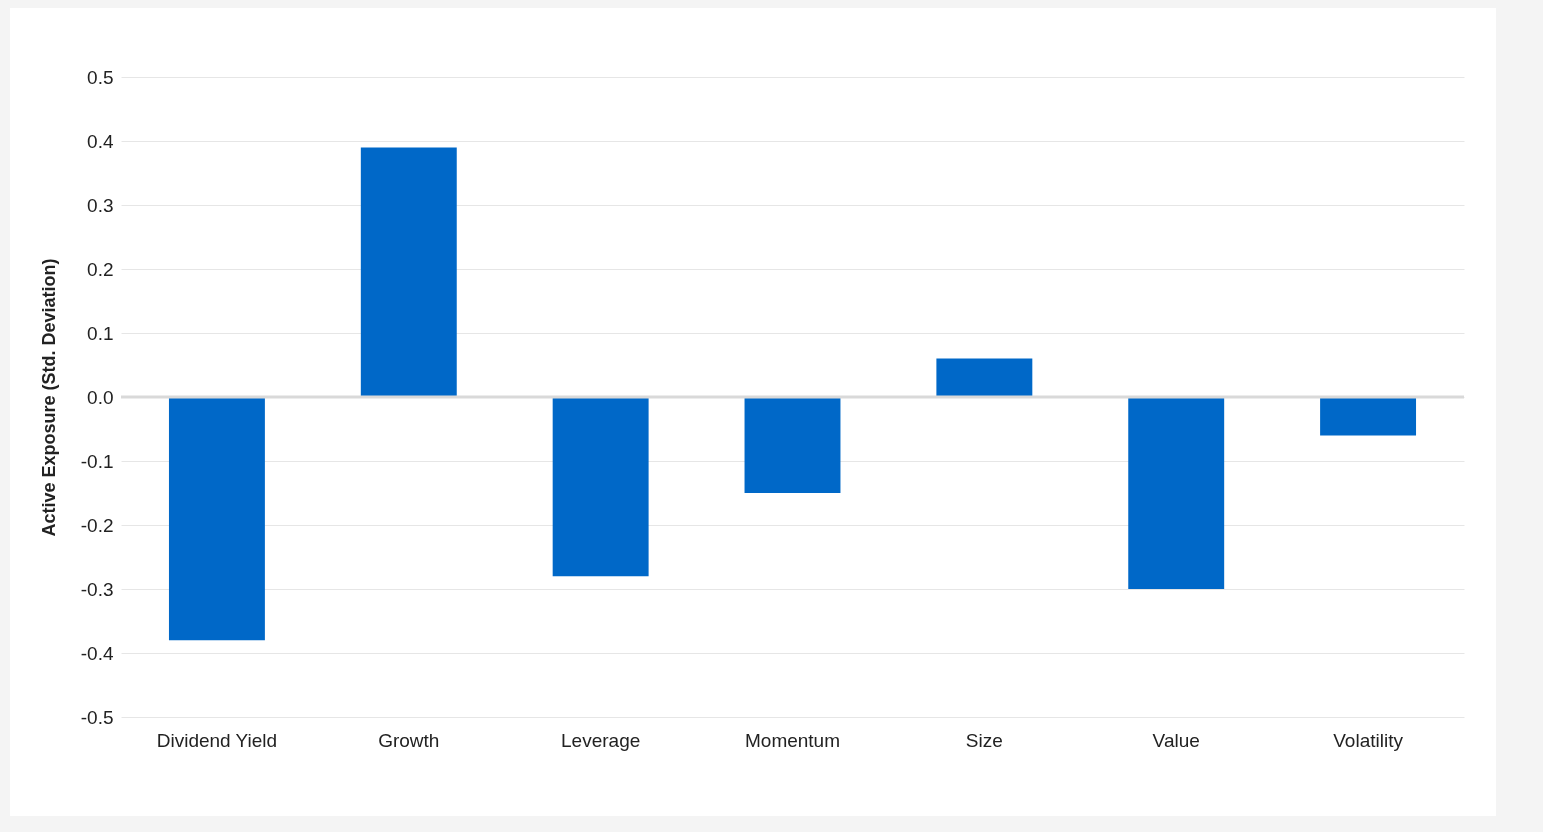  What do you see at coordinates (984, 740) in the screenshot?
I see `x-tick-label: Size` at bounding box center [984, 740].